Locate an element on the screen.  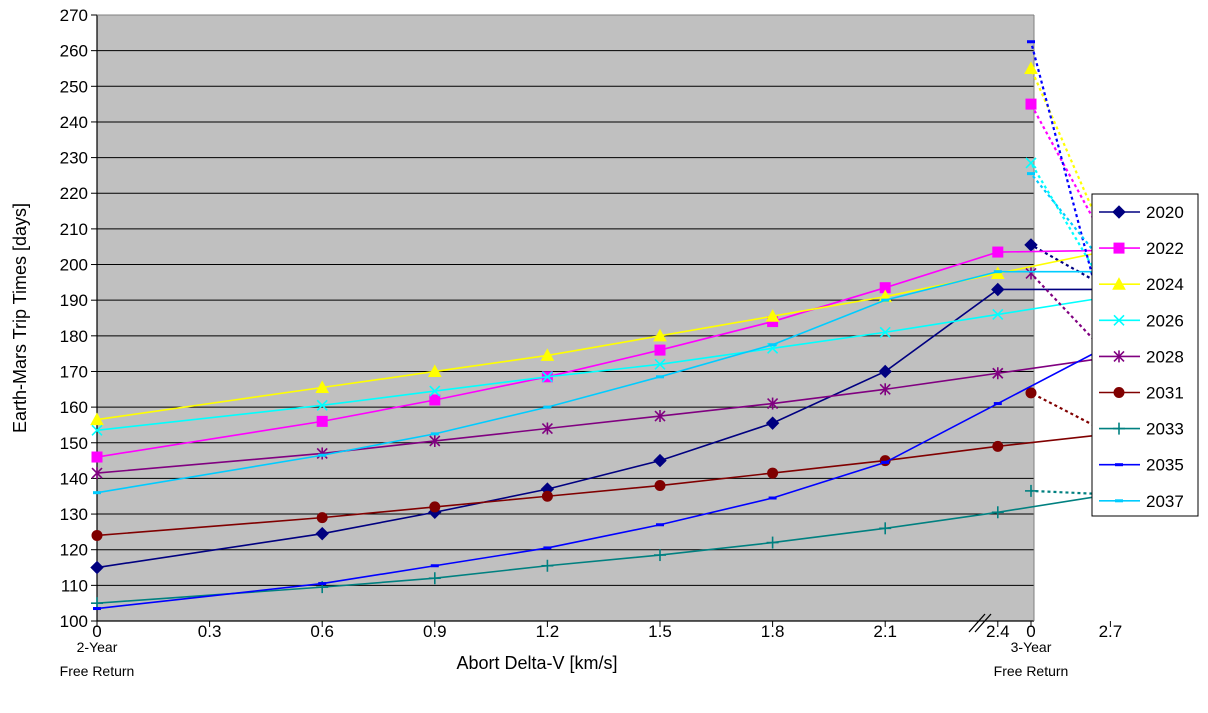
y-tick-label-210: 210 is located at coordinates (74, 229).